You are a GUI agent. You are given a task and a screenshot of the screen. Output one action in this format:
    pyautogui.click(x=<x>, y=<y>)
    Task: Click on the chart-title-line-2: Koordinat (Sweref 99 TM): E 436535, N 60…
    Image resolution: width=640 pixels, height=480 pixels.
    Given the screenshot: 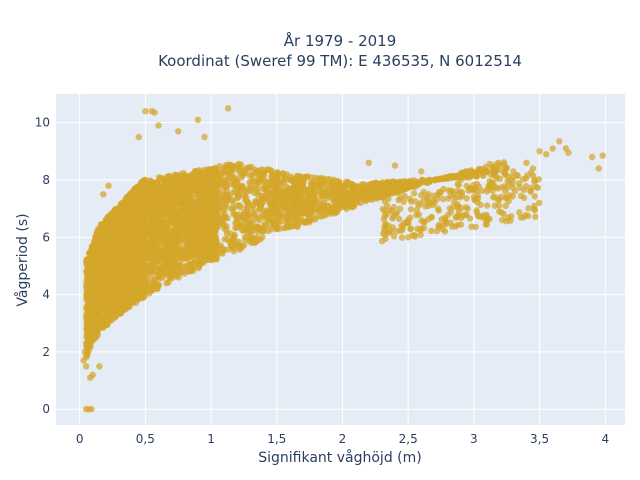 What is the action you would take?
    pyautogui.click(x=340, y=61)
    